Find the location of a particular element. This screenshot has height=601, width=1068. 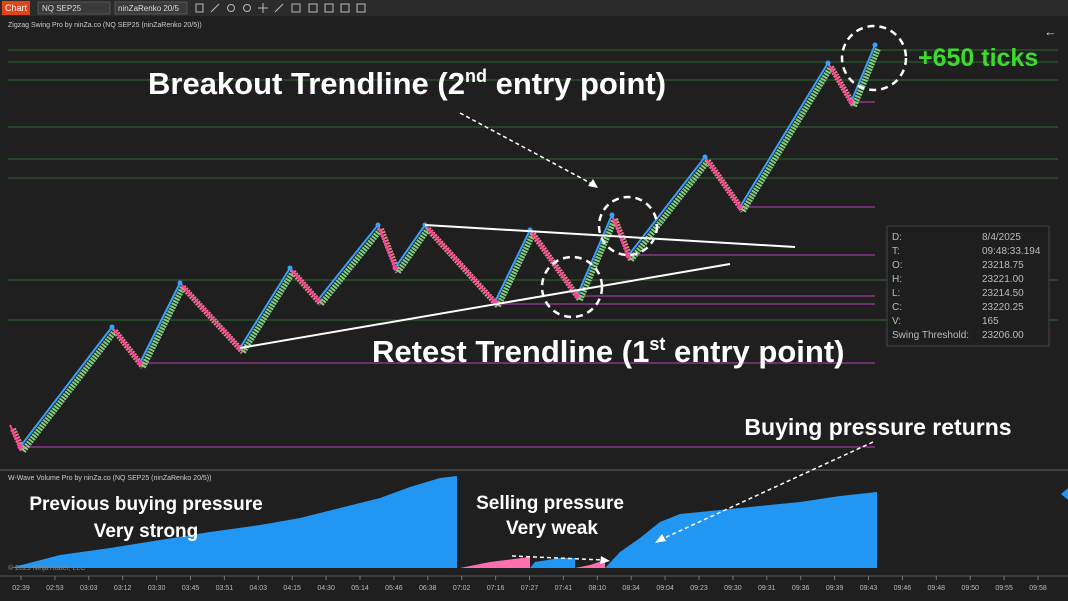

info-key: T: is located at coordinates (896, 251).